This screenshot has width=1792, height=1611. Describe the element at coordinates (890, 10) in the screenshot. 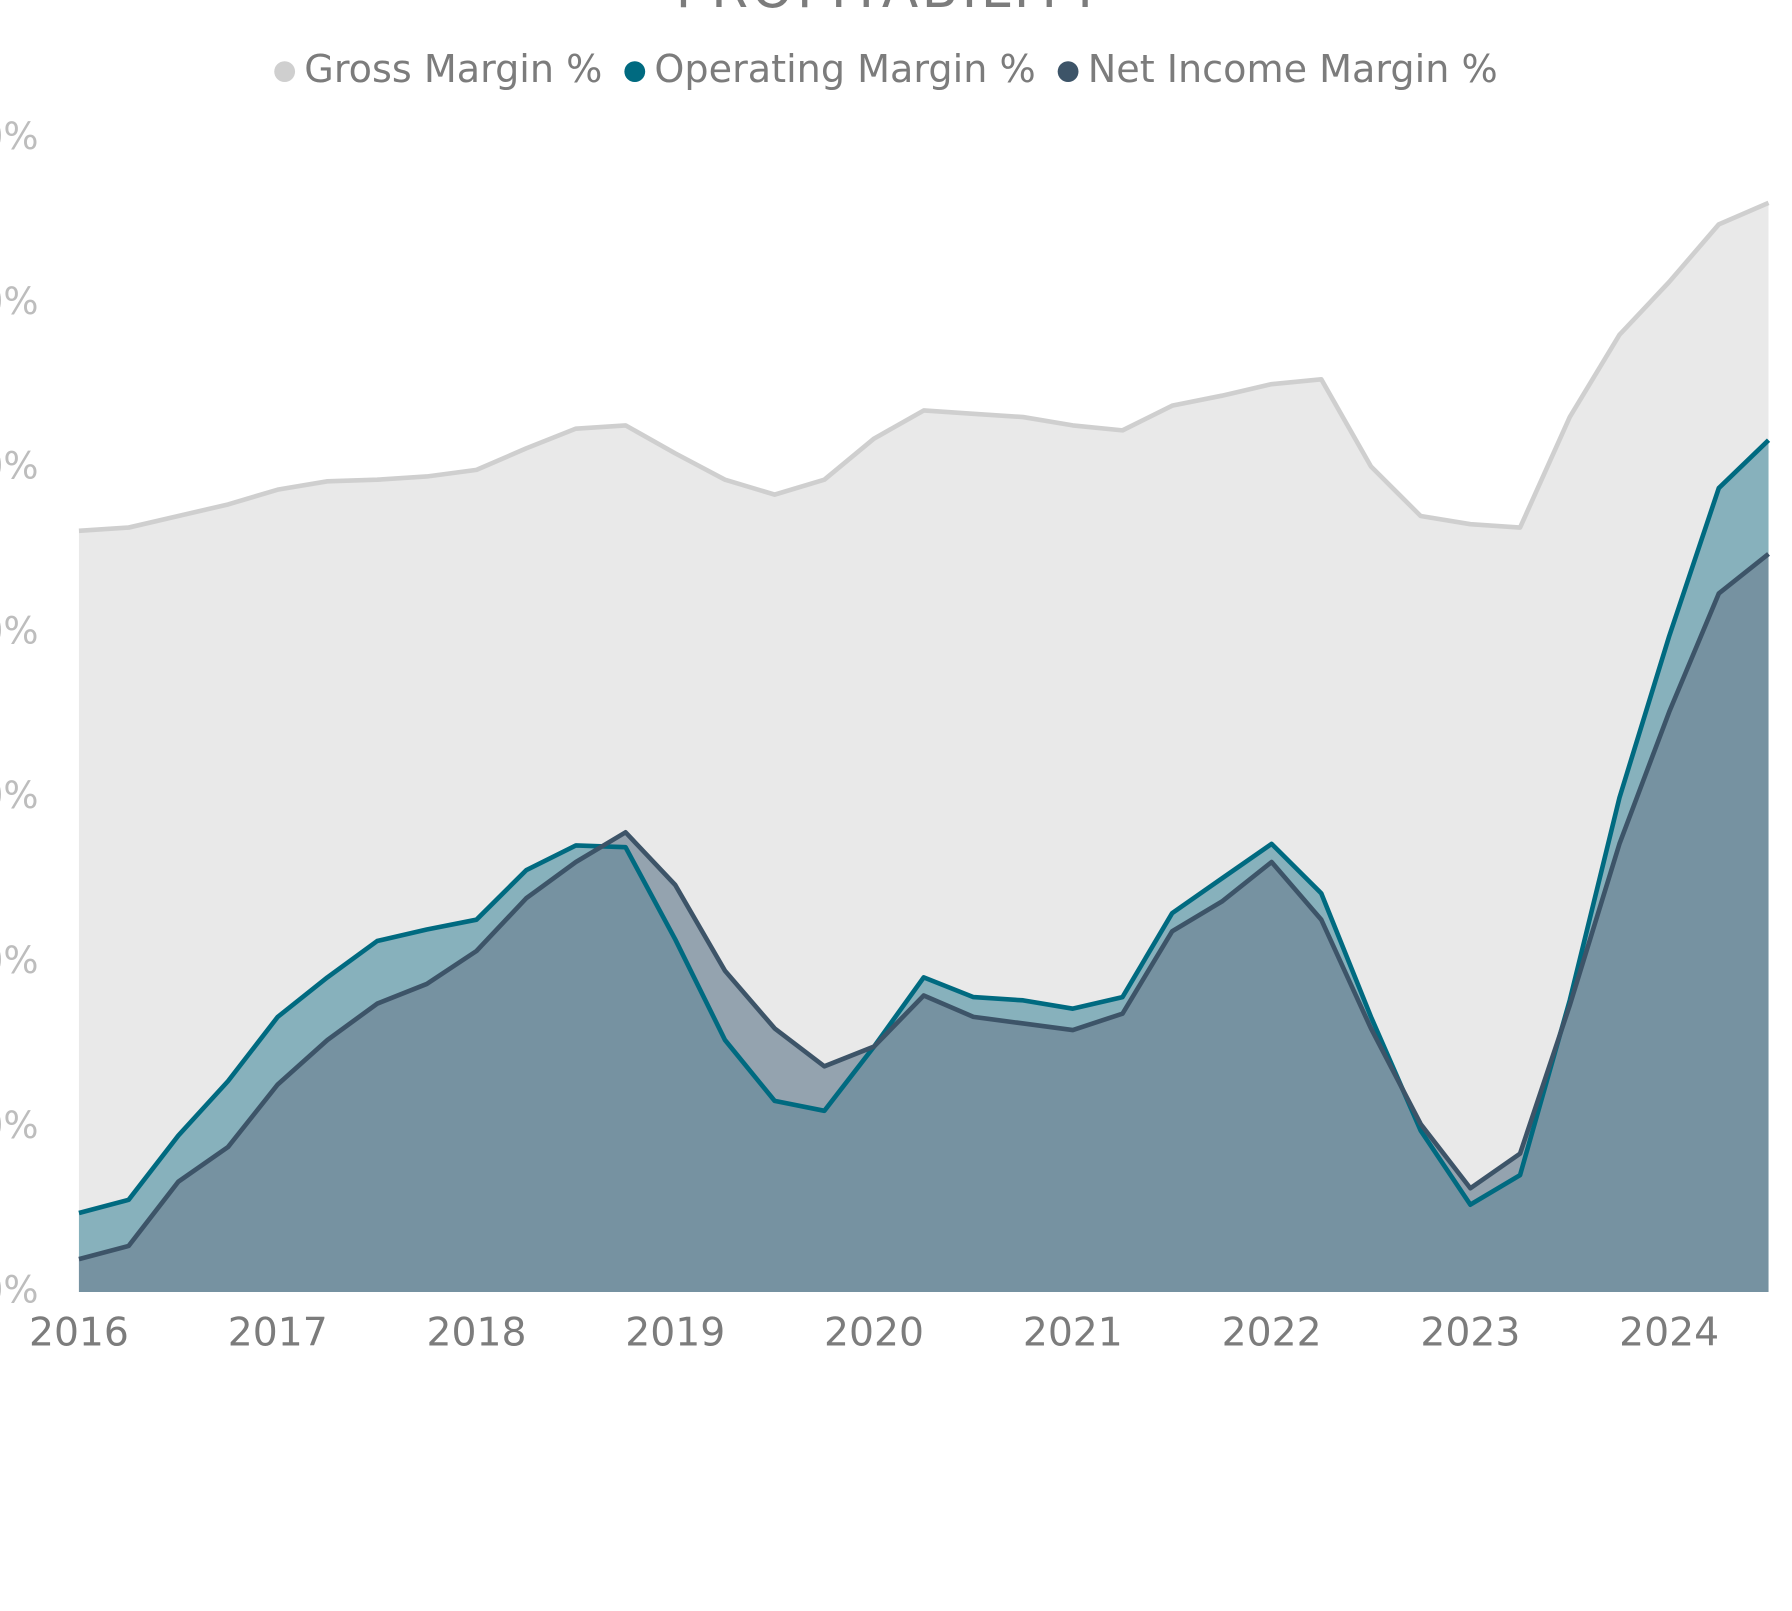

I see `chart-title: PROFITABILITY` at that location.